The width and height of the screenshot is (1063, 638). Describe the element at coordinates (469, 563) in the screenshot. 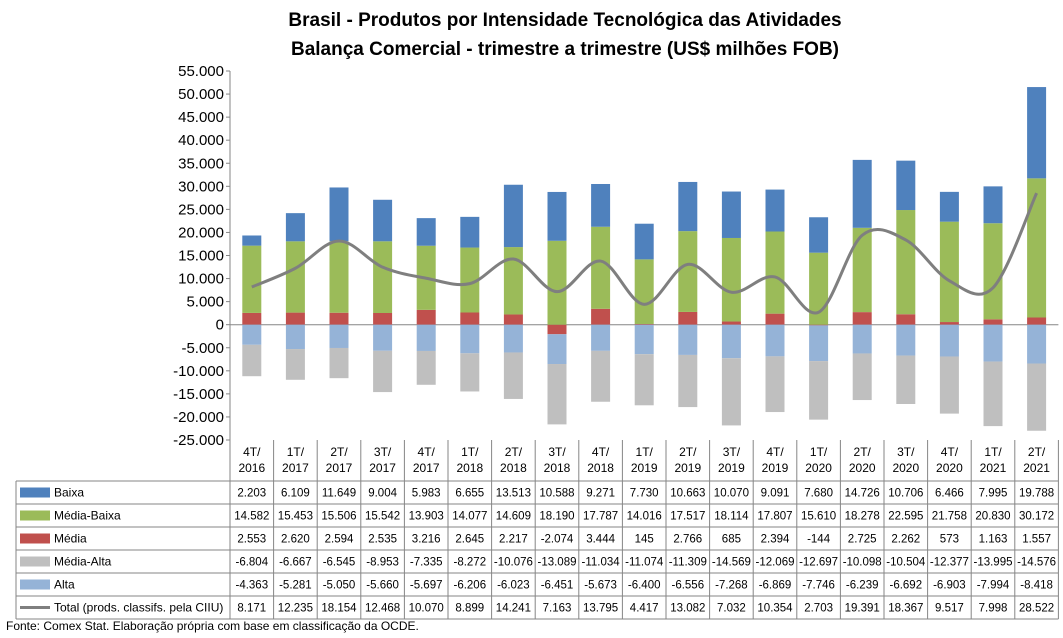

I see `data-label: -8.272` at that location.